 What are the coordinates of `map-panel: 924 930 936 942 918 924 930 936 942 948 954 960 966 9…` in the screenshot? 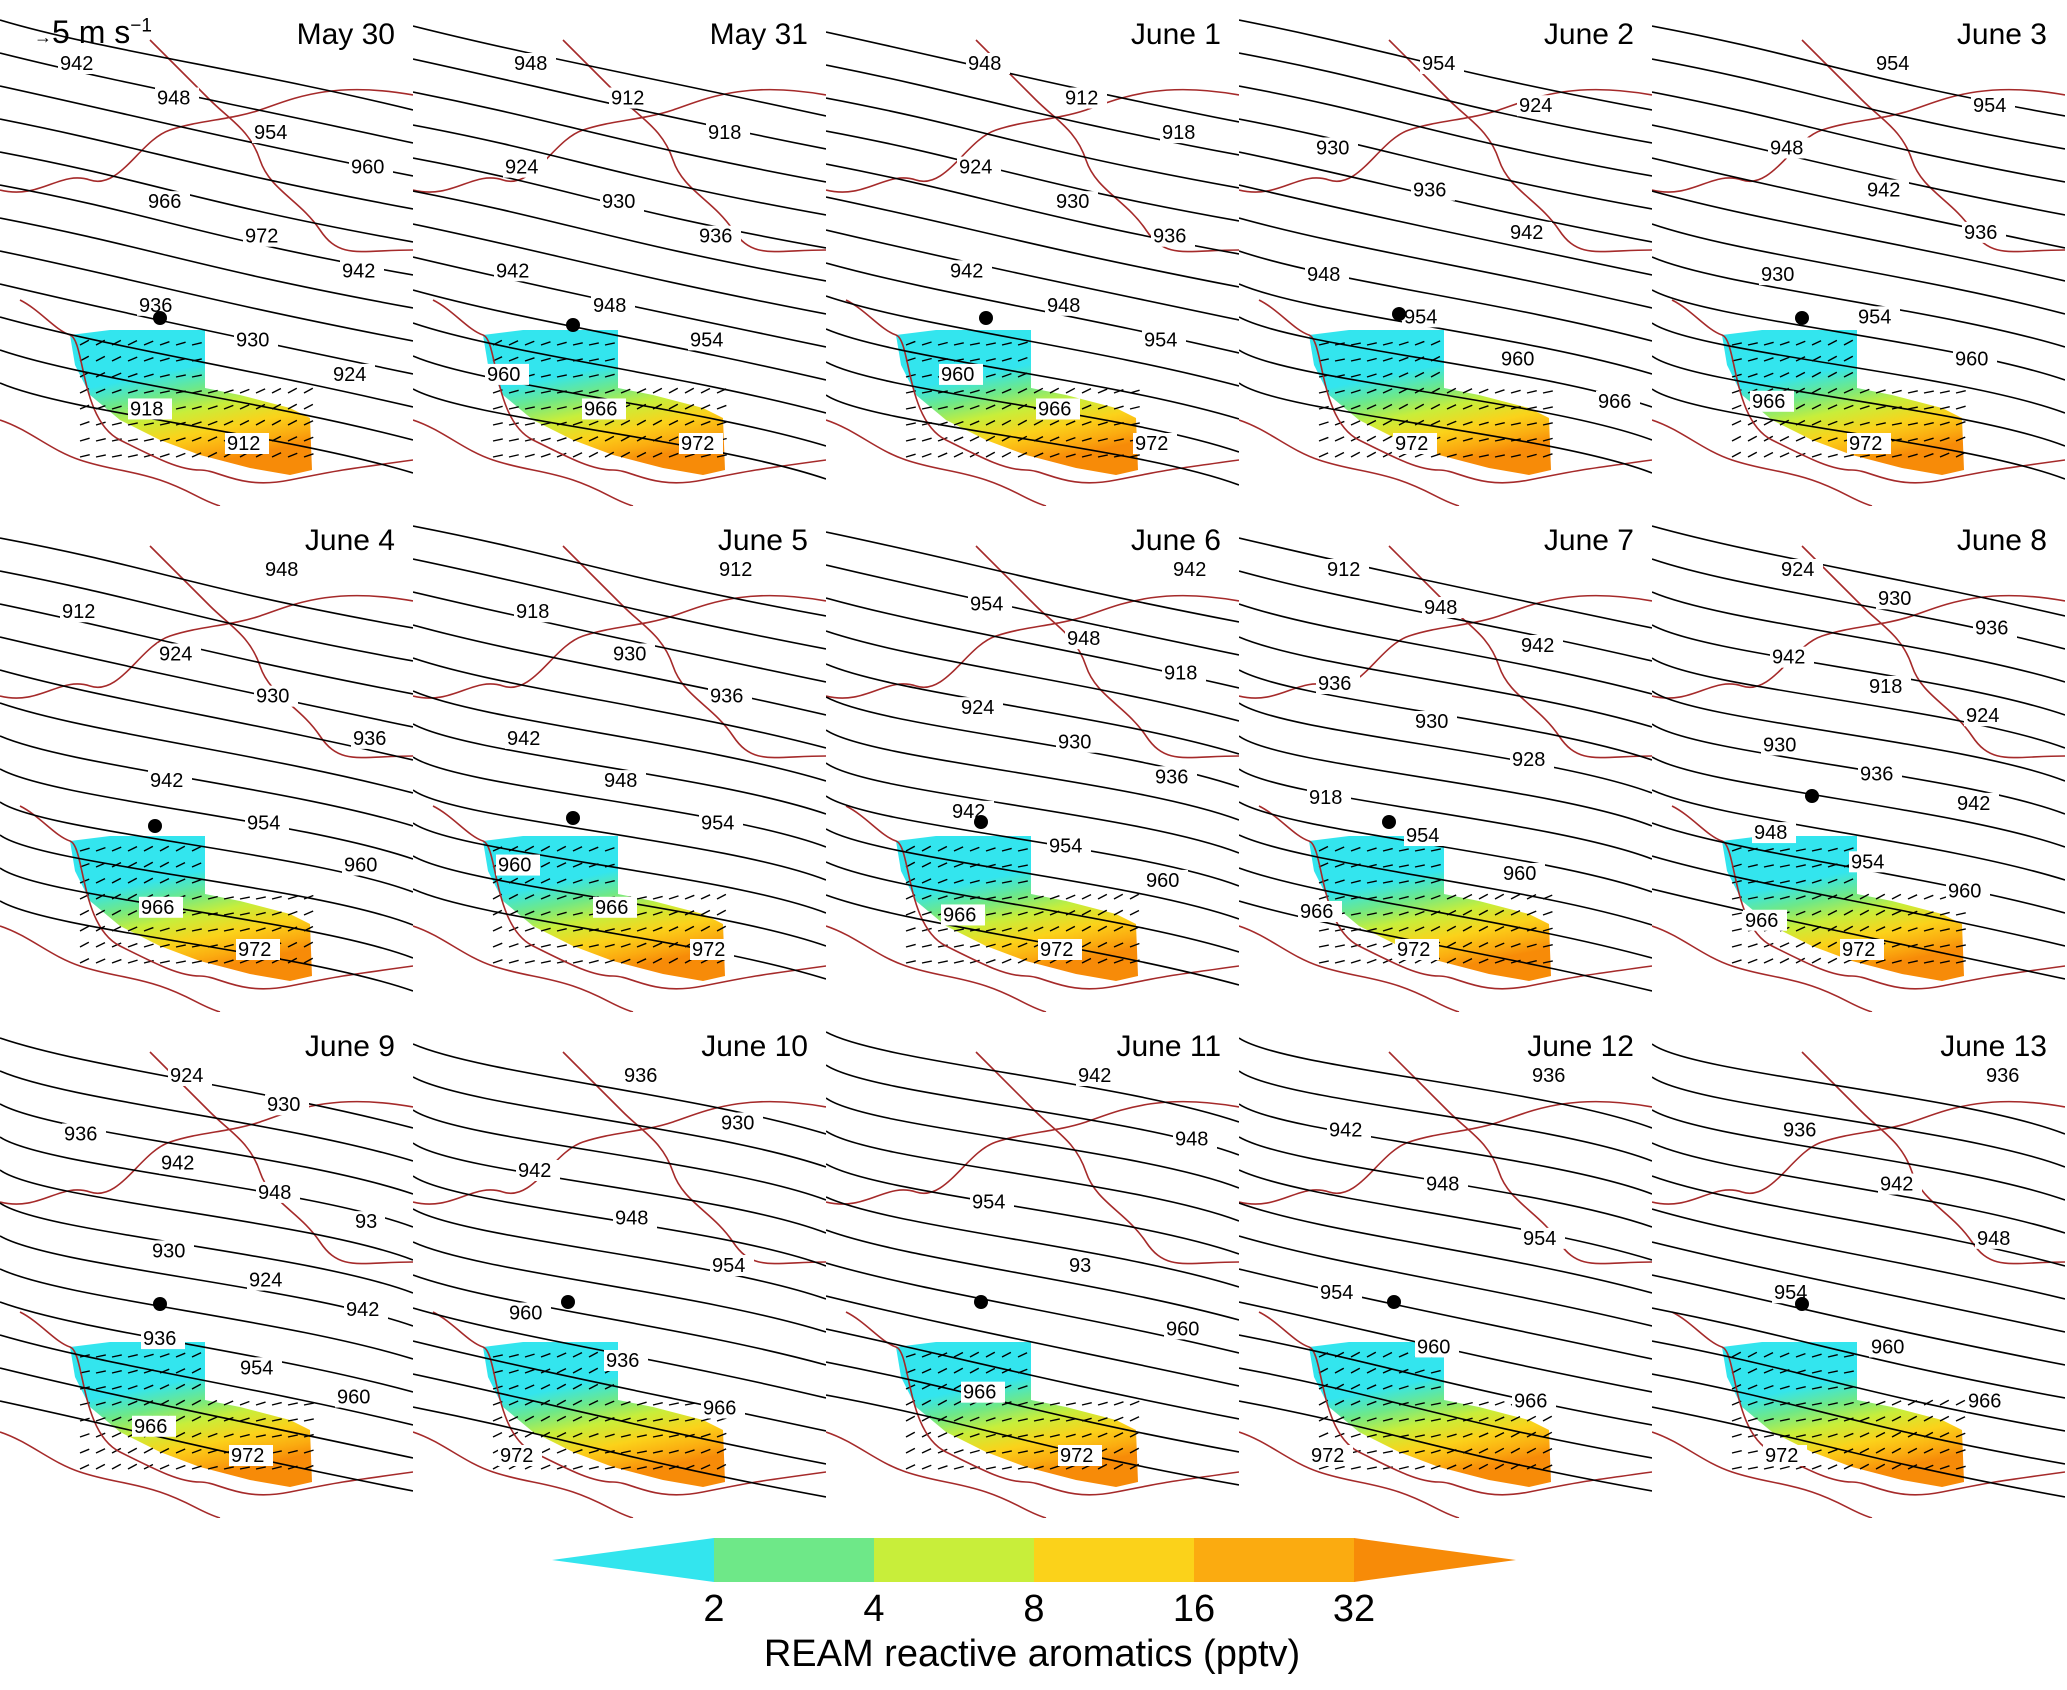 It's located at (1858, 759).